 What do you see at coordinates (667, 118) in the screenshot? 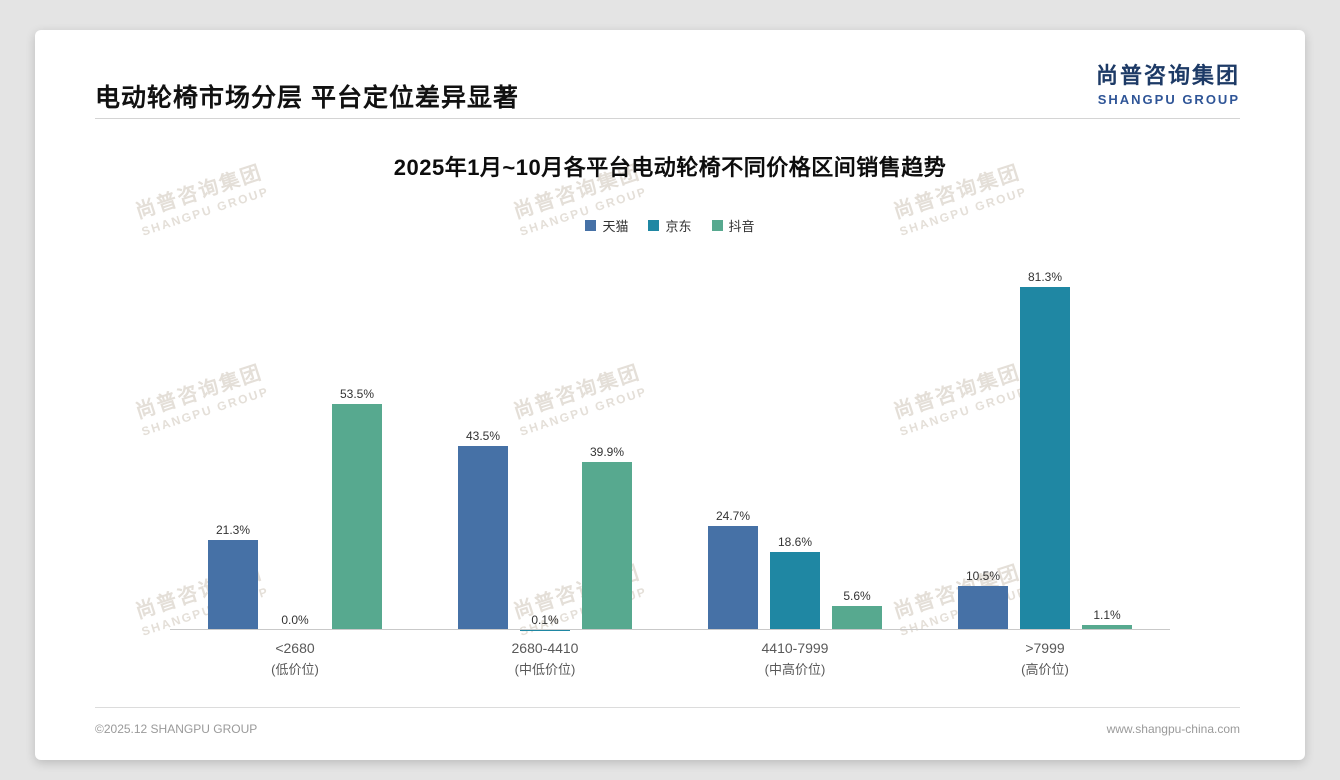
I see `header-divider` at bounding box center [667, 118].